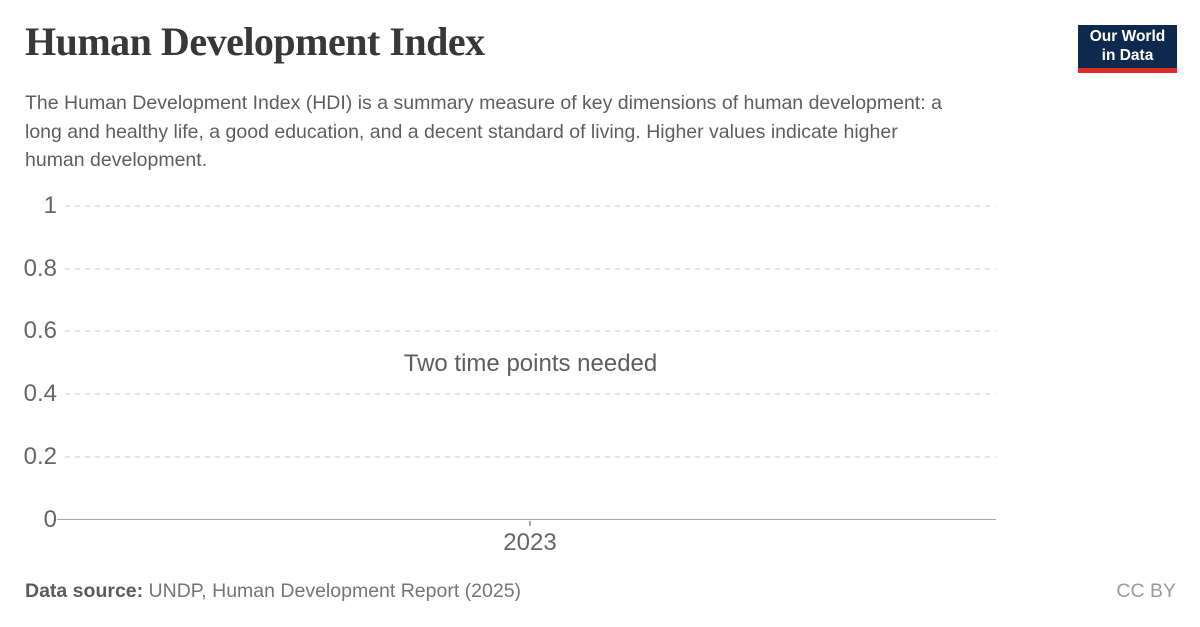 The width and height of the screenshot is (1200, 627). I want to click on y-axis-tick-label: 0.6, so click(40, 331).